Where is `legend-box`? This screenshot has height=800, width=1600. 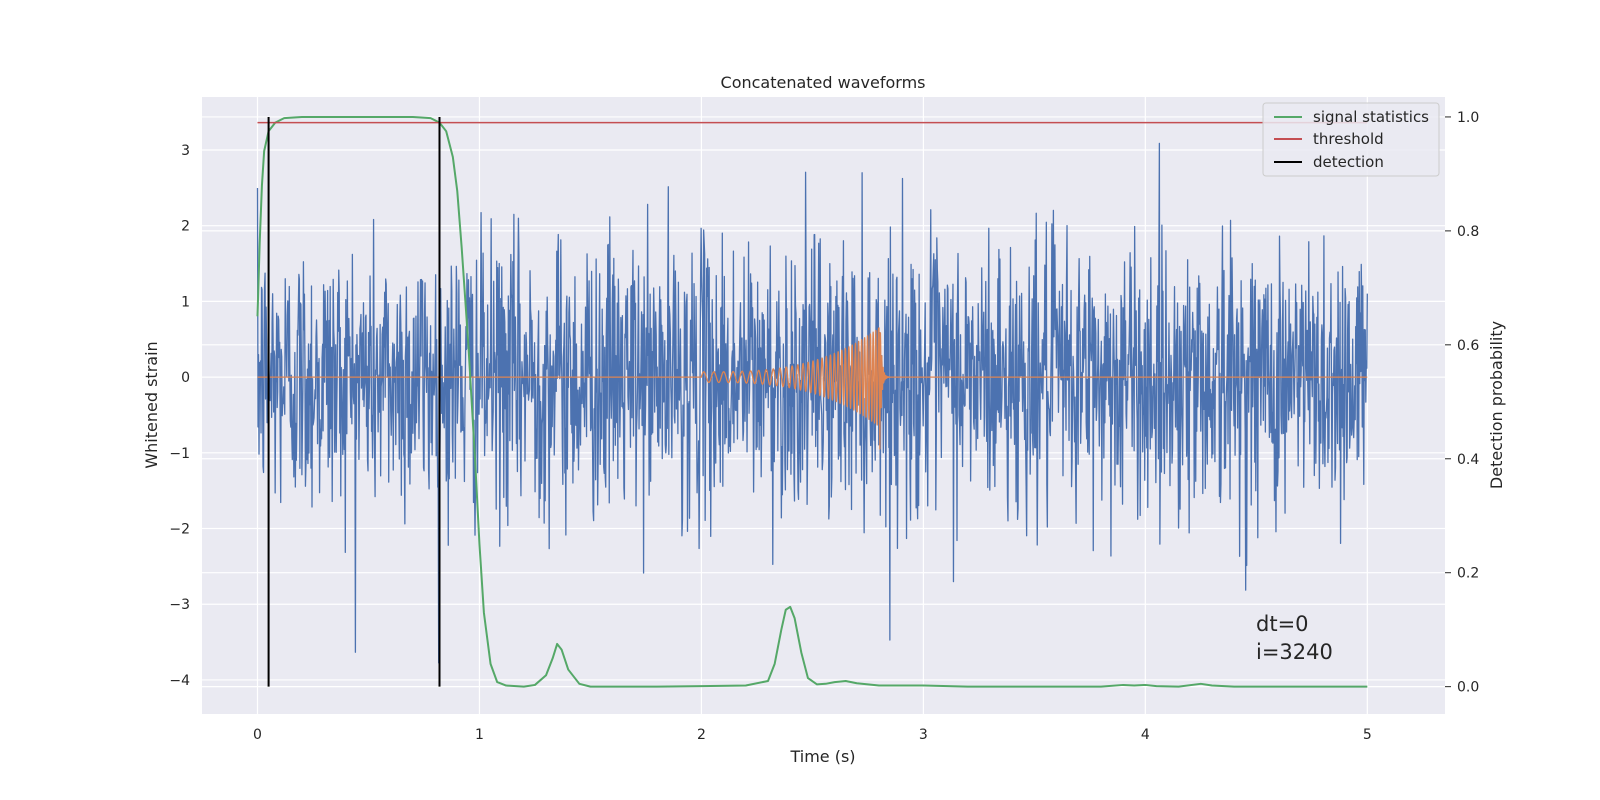
legend-box is located at coordinates (1351, 139).